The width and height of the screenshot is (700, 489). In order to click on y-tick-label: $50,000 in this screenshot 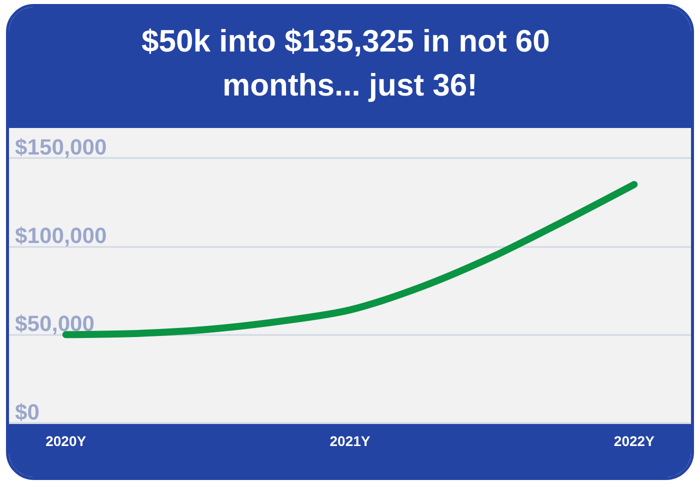, I will do `click(55, 323)`.